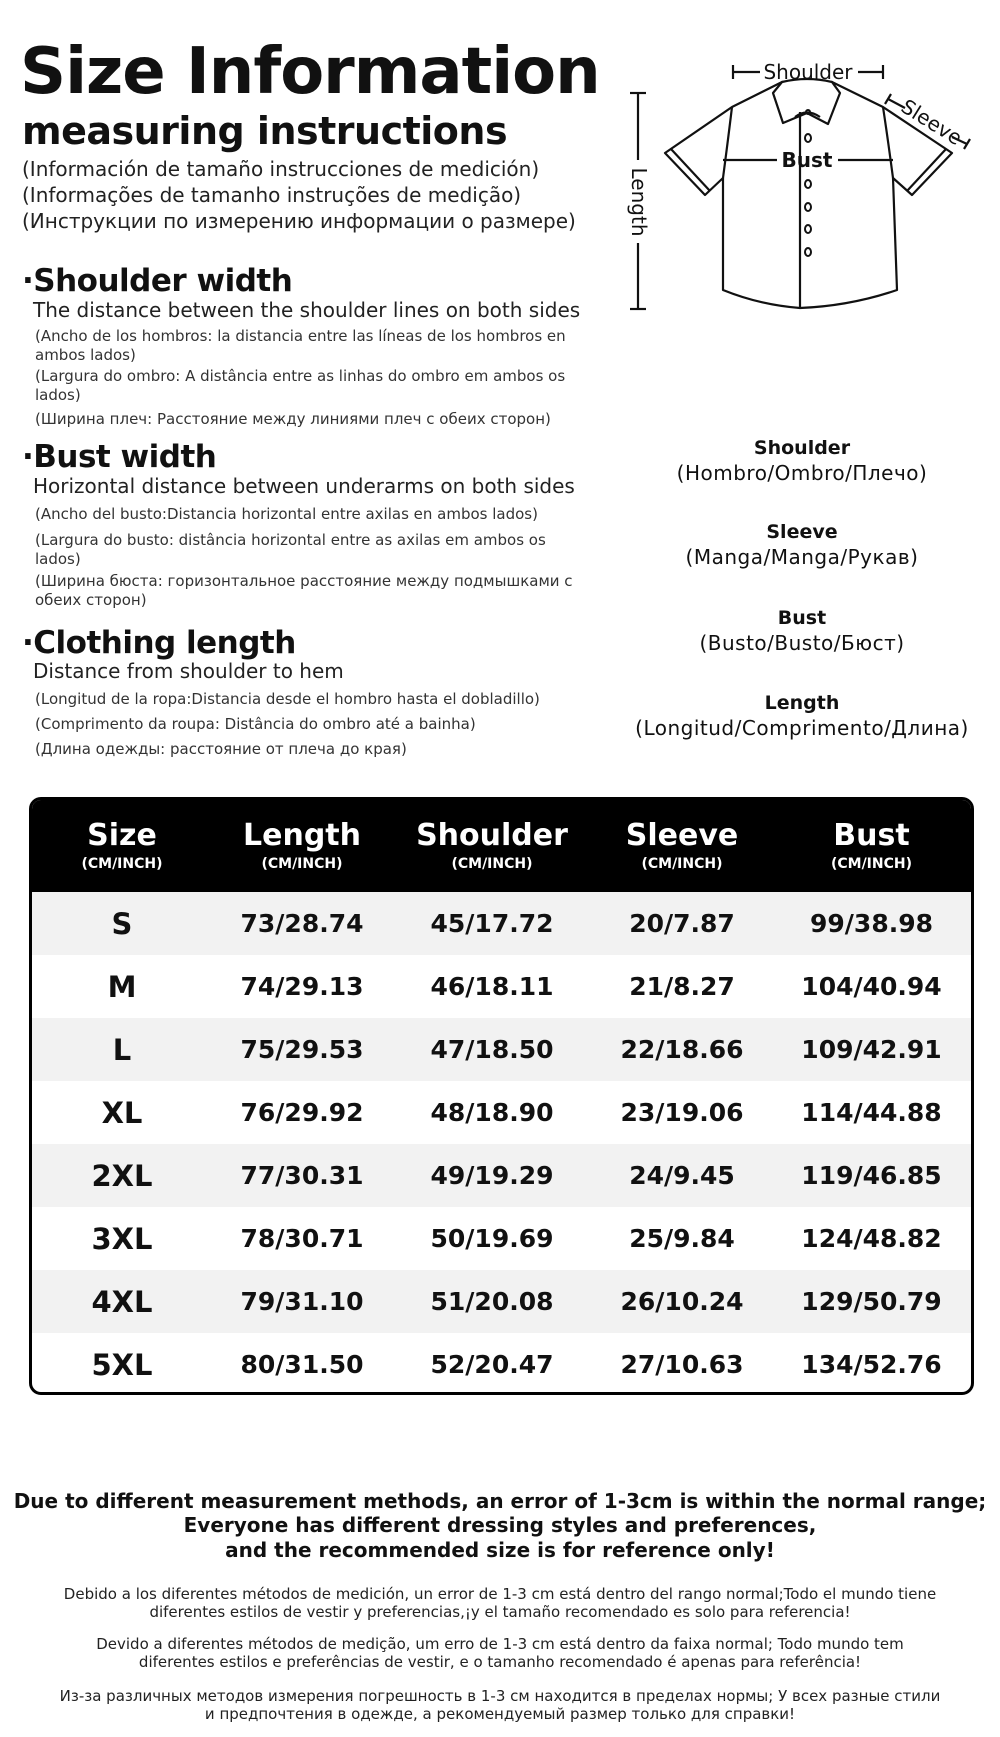 The height and width of the screenshot is (1737, 1000). Describe the element at coordinates (302, 1301) in the screenshot. I see `measurement-cell: 79/31.10` at that location.